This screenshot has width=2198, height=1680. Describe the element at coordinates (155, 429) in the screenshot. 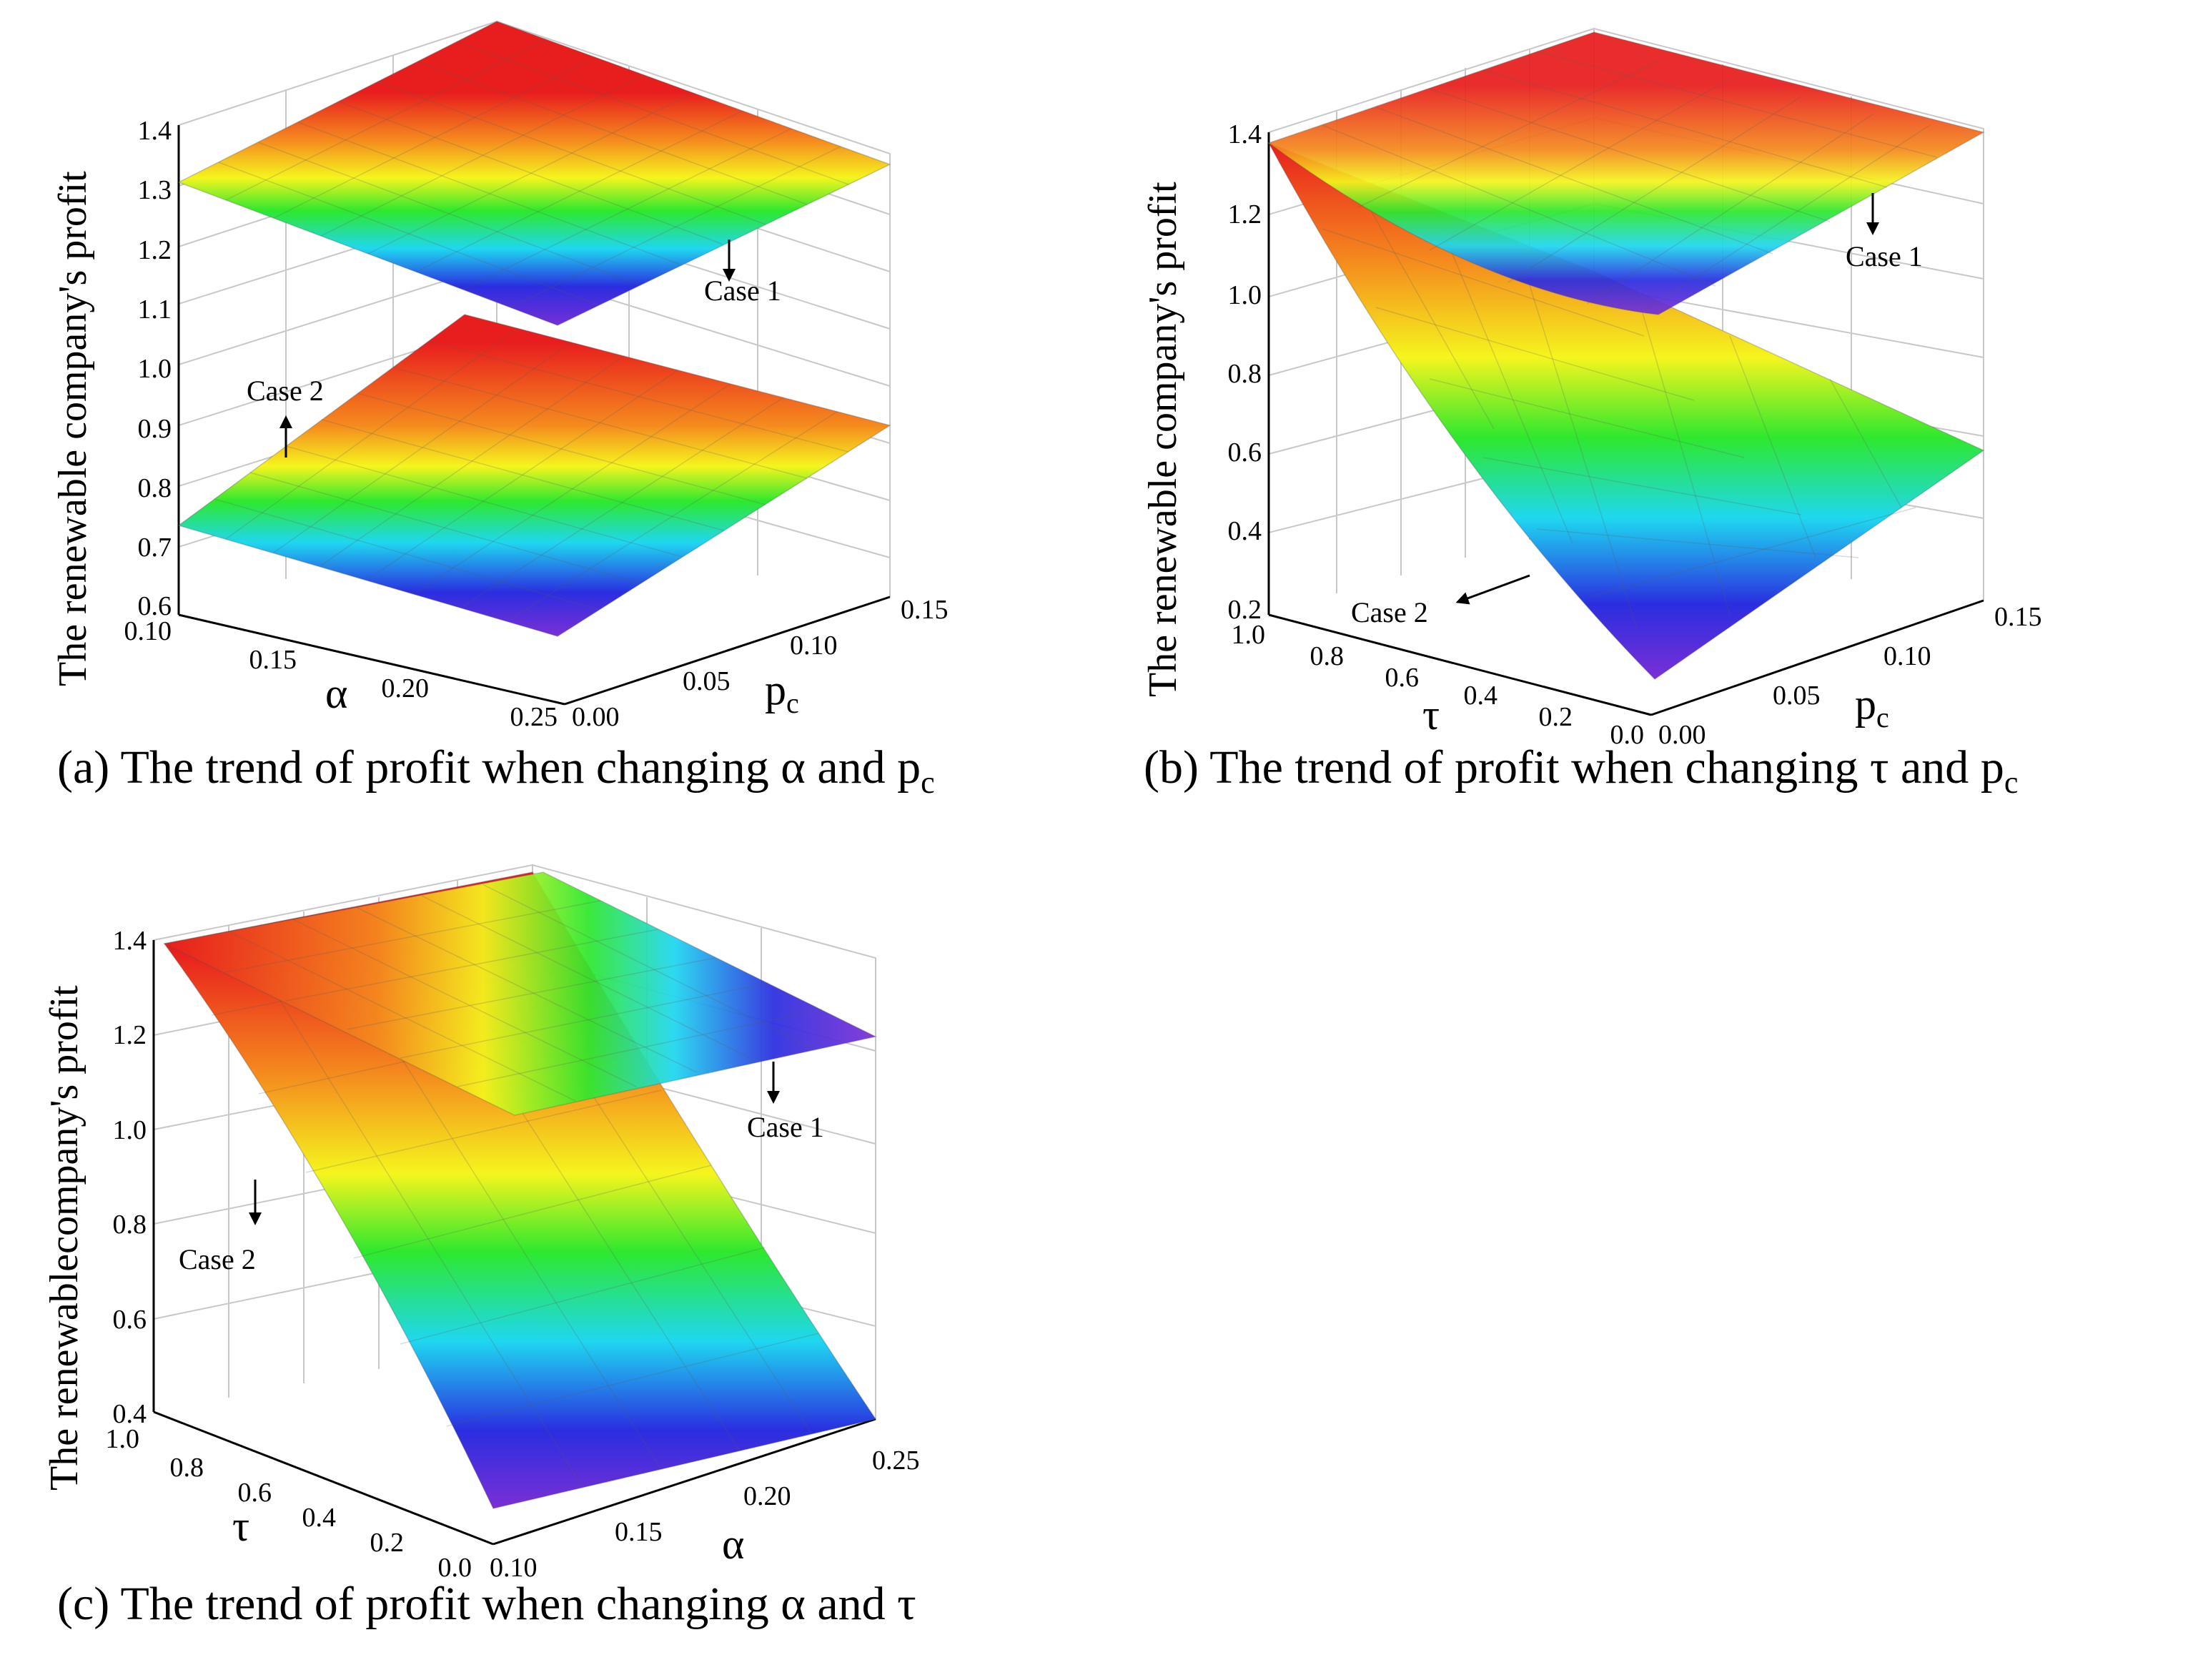

I see `z-tick: 0.9` at that location.